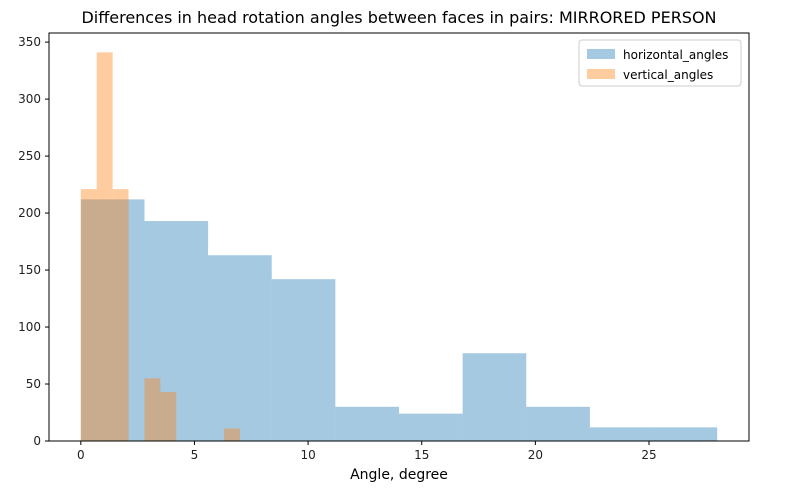  I want to click on y-tick-label: 350, so click(29, 42).